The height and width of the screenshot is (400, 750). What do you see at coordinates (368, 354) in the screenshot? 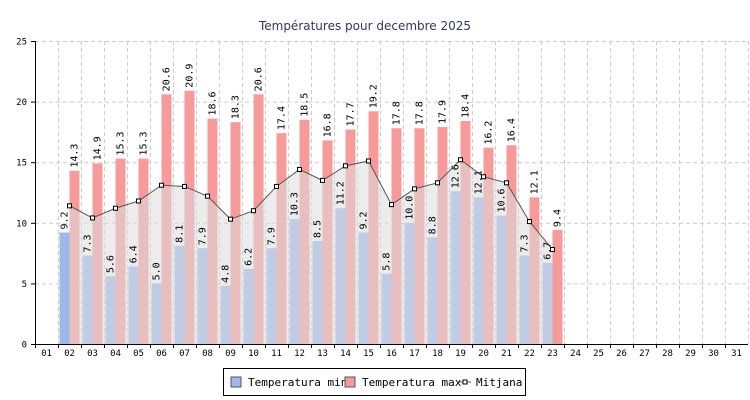
I see `x-tick-label: 15` at bounding box center [368, 354].